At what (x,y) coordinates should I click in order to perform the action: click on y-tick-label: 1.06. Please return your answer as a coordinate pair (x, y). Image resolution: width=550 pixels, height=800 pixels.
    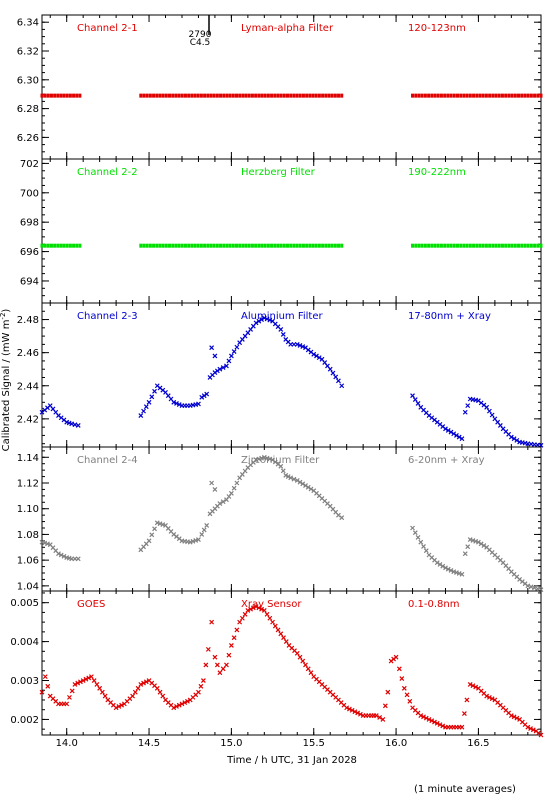
    Looking at the image, I should click on (28, 561).